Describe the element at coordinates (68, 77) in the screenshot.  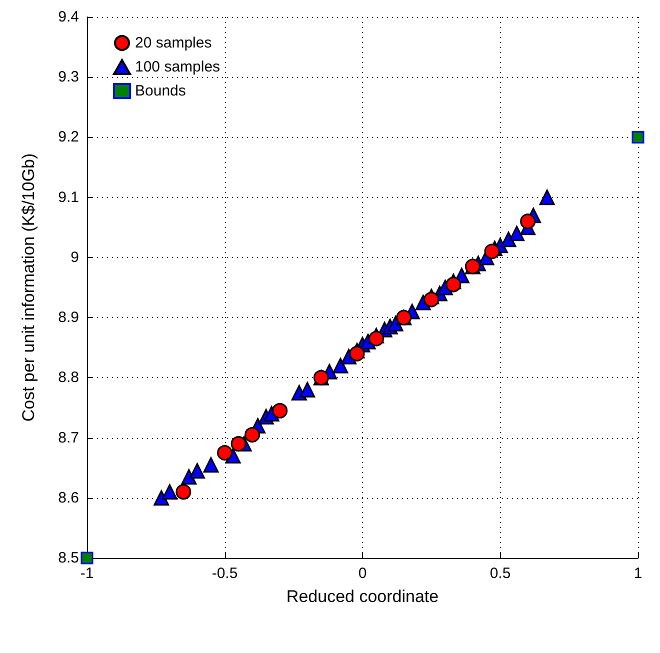
I see `y-tick-label: 9.3` at that location.